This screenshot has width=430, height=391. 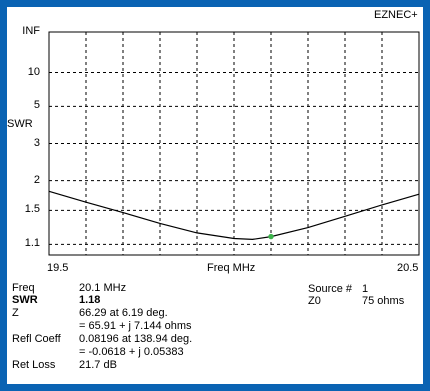 What do you see at coordinates (90, 300) in the screenshot?
I see `swr-value: 1.18` at bounding box center [90, 300].